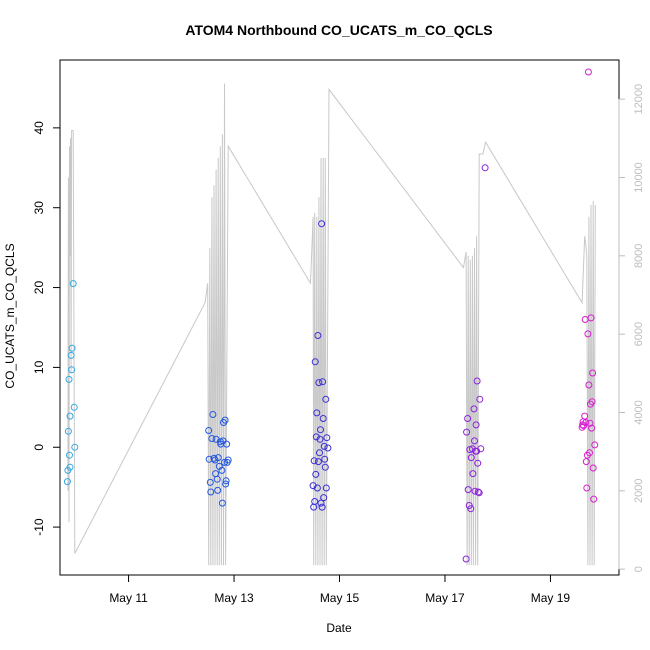 The height and width of the screenshot is (650, 650). I want to click on y-tick-label: 10, so click(39, 367).